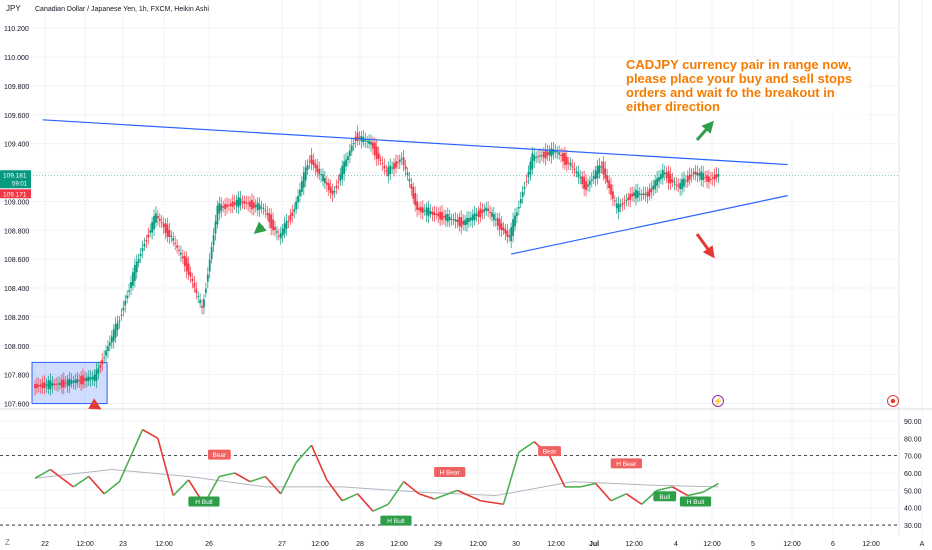  I want to click on flag-icon, so click(893, 401).